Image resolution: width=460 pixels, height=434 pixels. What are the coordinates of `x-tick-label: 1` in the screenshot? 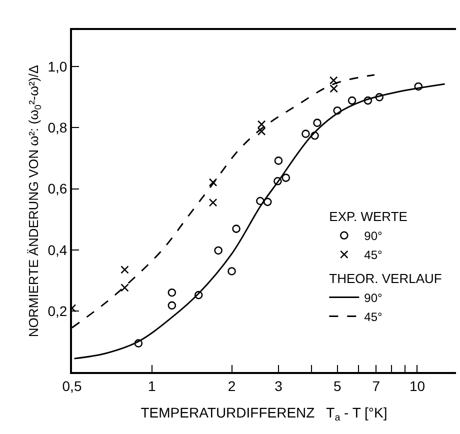 It's located at (152, 386).